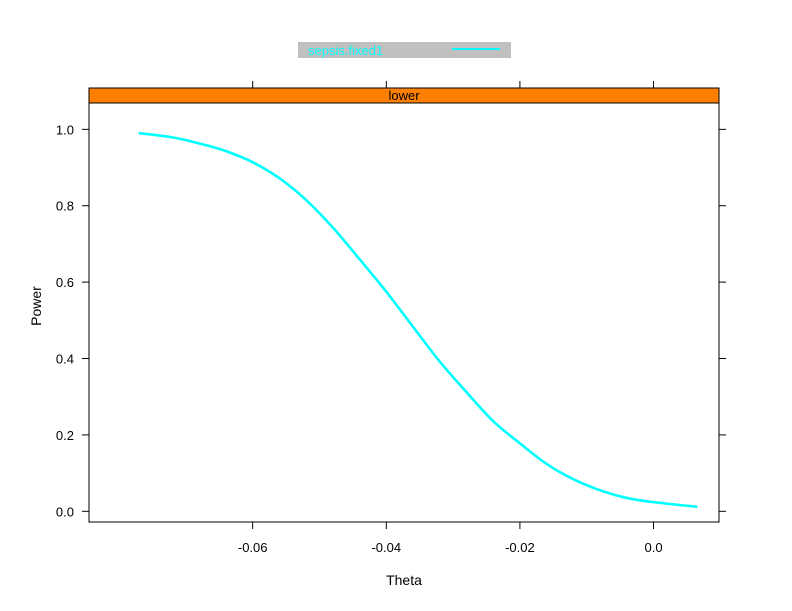 This screenshot has width=792, height=611. Describe the element at coordinates (36, 306) in the screenshot. I see `y-axis-title: Power` at that location.